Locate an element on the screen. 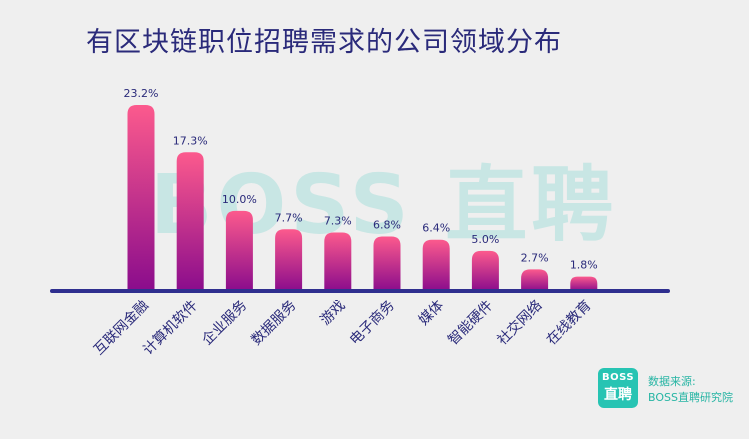 This screenshot has width=749, height=439. value-label-0: 23.2% is located at coordinates (141, 93).